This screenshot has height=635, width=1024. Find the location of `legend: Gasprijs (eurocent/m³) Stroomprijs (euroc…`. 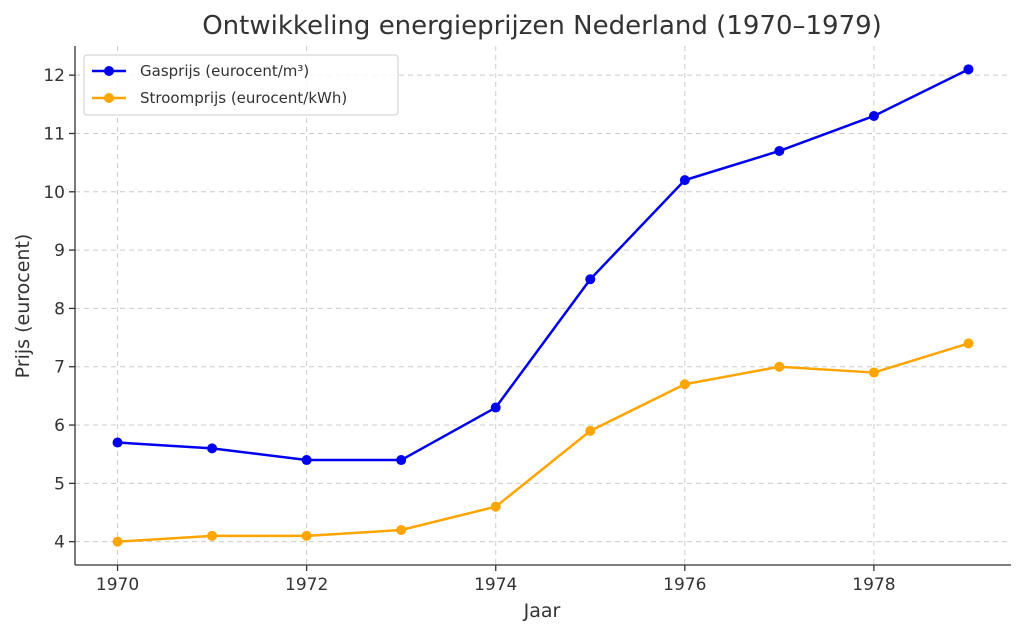

legend: Gasprijs (eurocent/m³) Stroomprijs (euroc… is located at coordinates (241, 85).